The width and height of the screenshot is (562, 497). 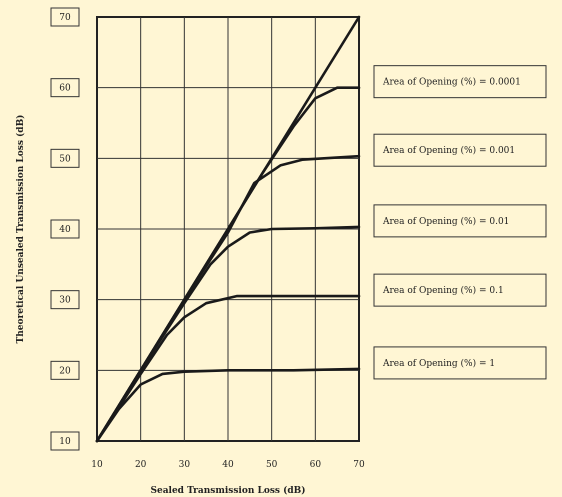 I want to click on y-tick-label: 60, so click(x=65, y=89).